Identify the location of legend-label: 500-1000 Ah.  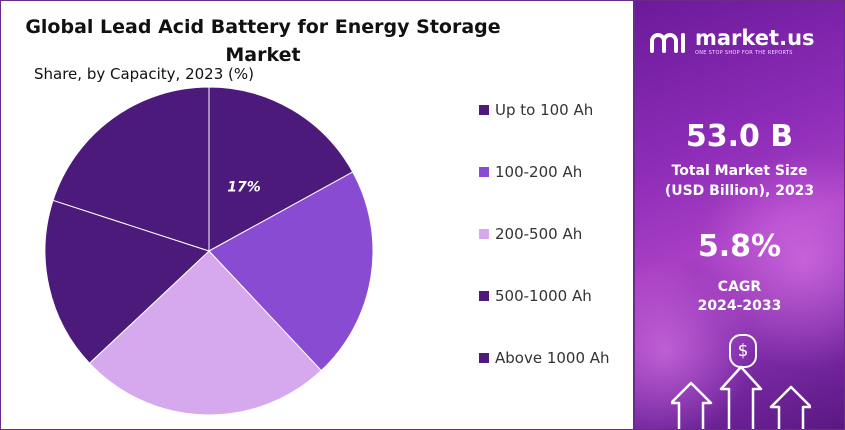
(543, 296).